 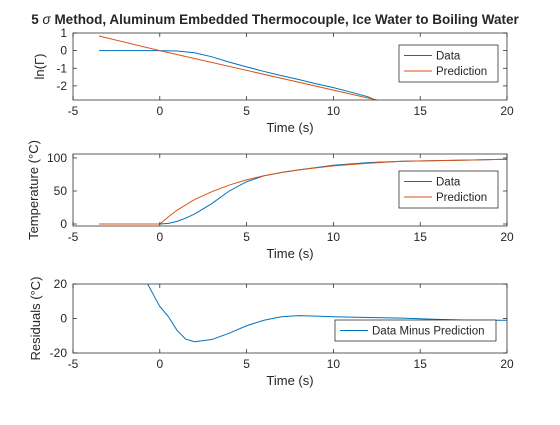 I want to click on legend: Data Minus Prediction, so click(x=415, y=330).